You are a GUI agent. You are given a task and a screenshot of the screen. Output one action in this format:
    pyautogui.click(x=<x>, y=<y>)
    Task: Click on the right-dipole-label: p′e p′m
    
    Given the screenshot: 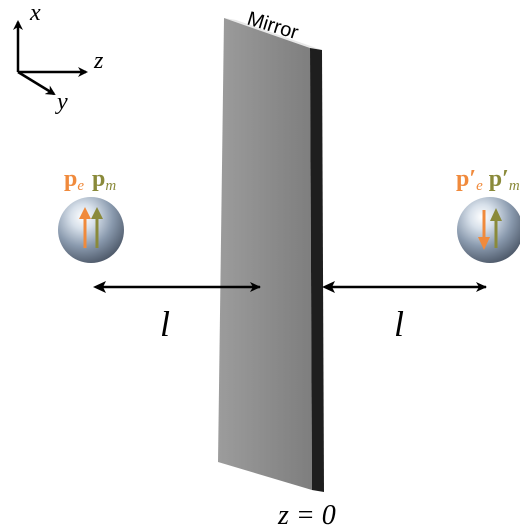 What is the action you would take?
    pyautogui.click(x=488, y=180)
    